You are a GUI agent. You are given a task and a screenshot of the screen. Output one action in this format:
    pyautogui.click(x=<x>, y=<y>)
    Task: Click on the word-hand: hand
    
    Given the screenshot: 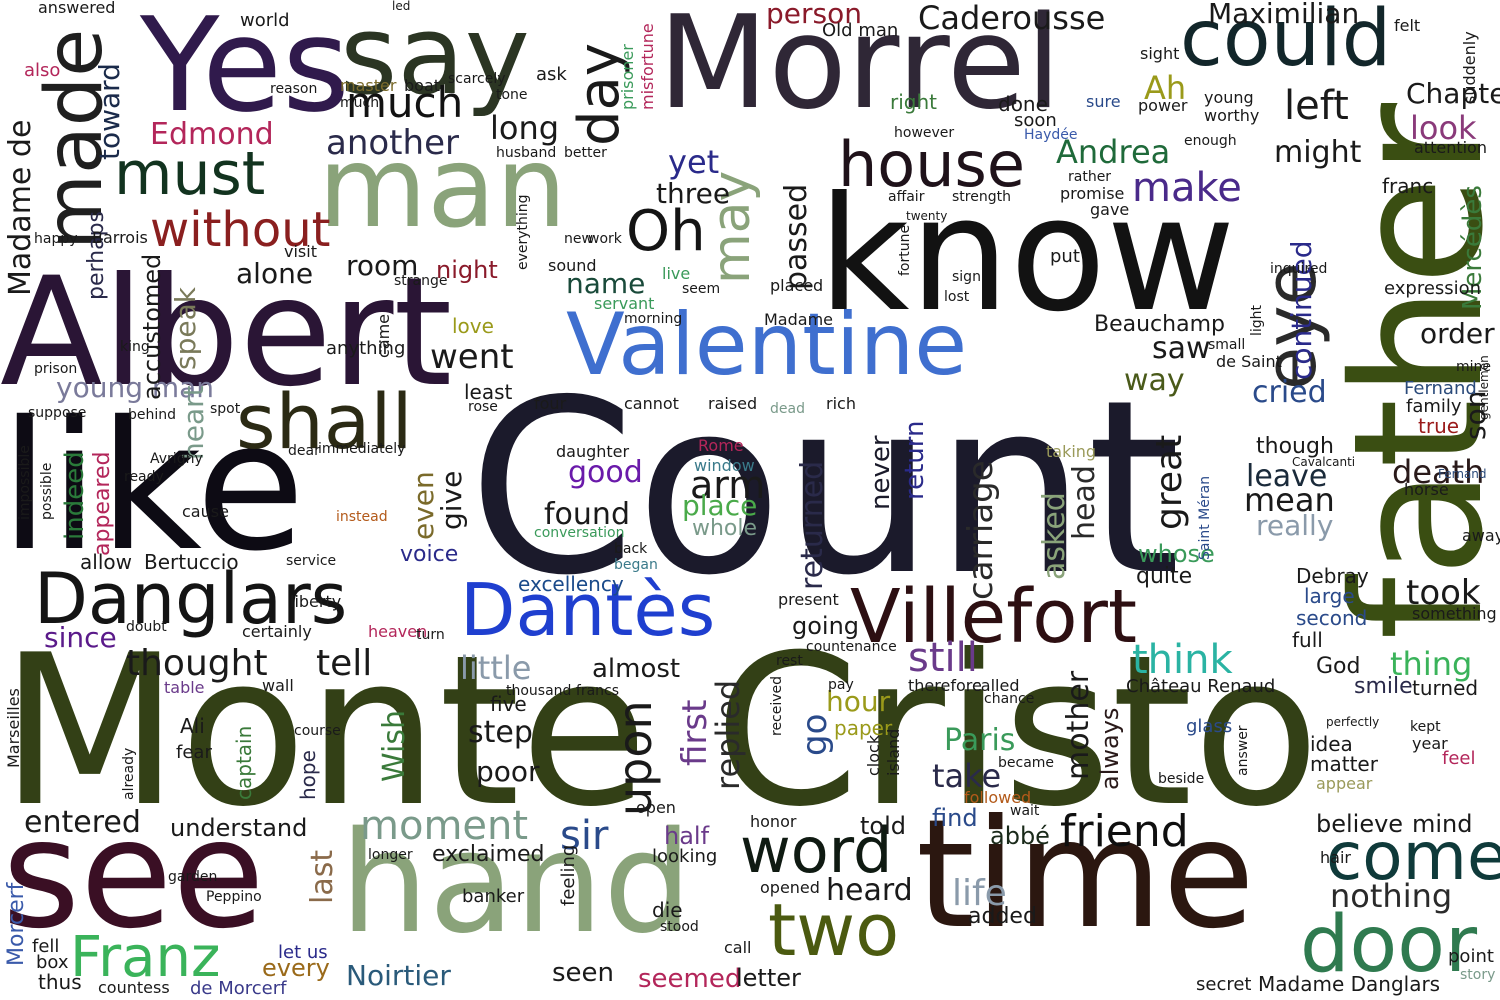 What is the action you would take?
    pyautogui.click(x=516, y=883)
    